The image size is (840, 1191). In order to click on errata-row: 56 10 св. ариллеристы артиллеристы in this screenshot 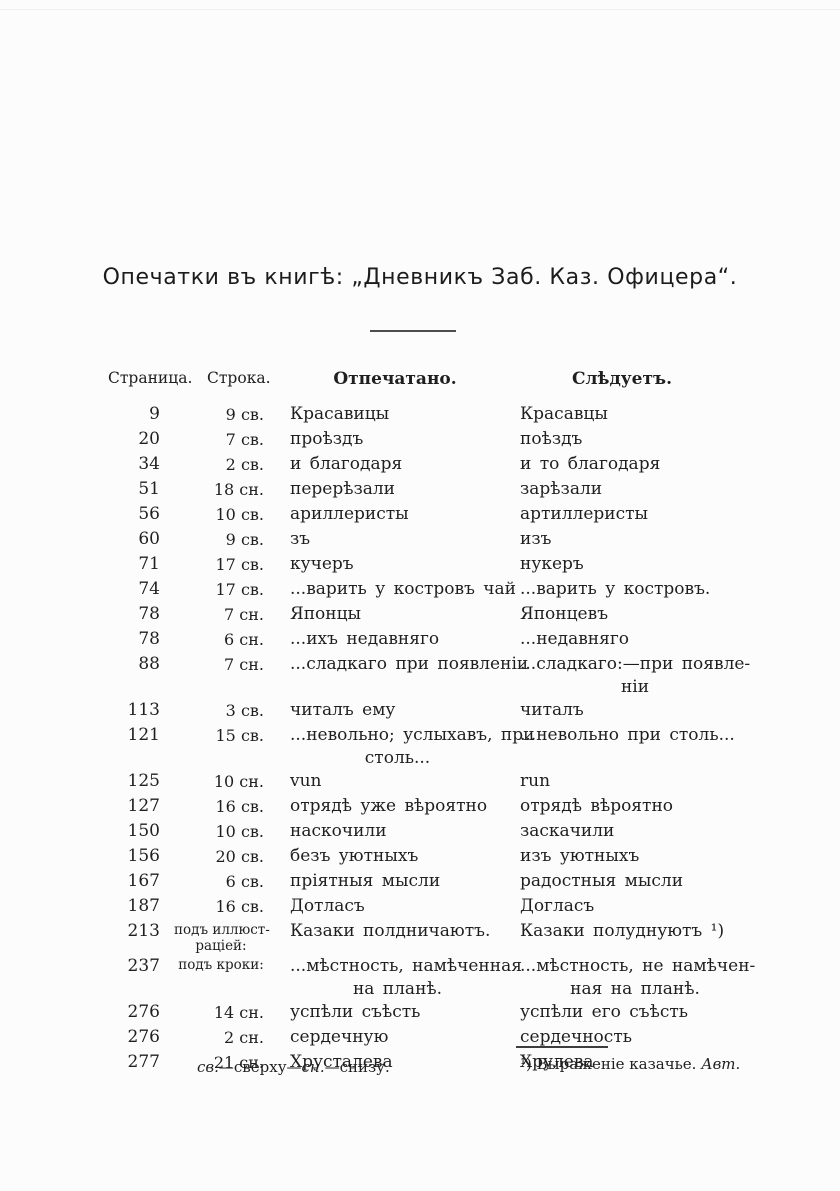, I will do `click(425, 514)`.